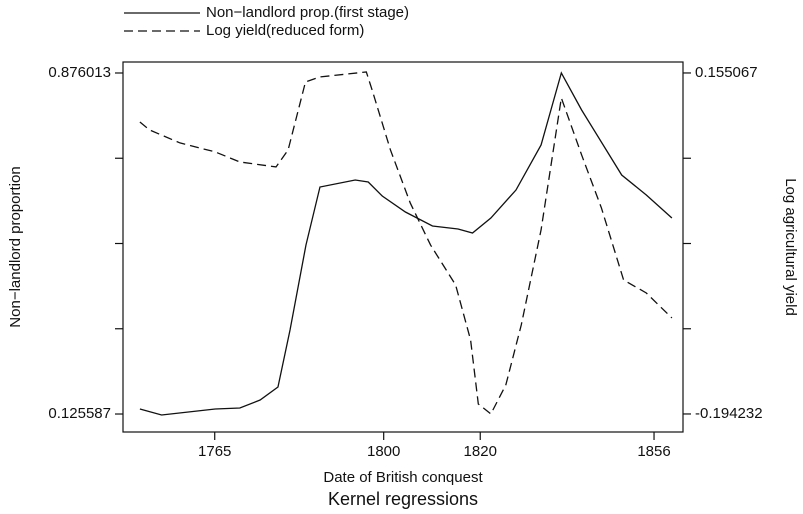 Image resolution: width=803 pixels, height=514 pixels. Describe the element at coordinates (480, 451) in the screenshot. I see `x-tick-label: 1820` at that location.